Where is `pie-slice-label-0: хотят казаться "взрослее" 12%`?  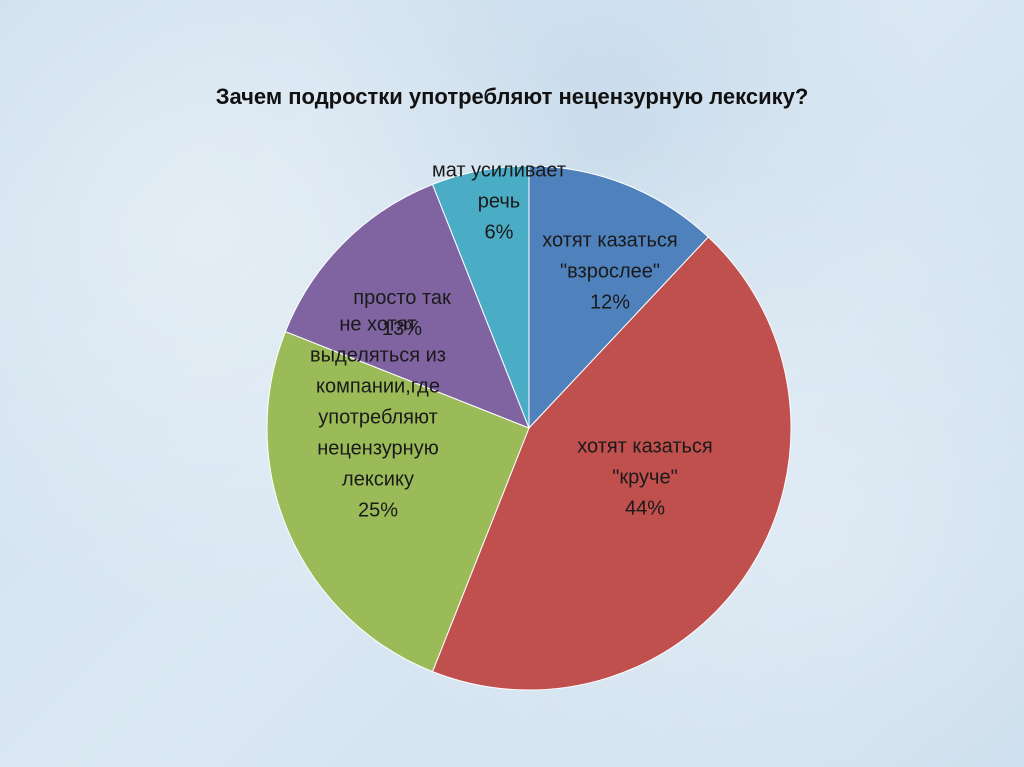
pie-slice-label-0: хотят казаться "взрослее" 12% is located at coordinates (610, 271).